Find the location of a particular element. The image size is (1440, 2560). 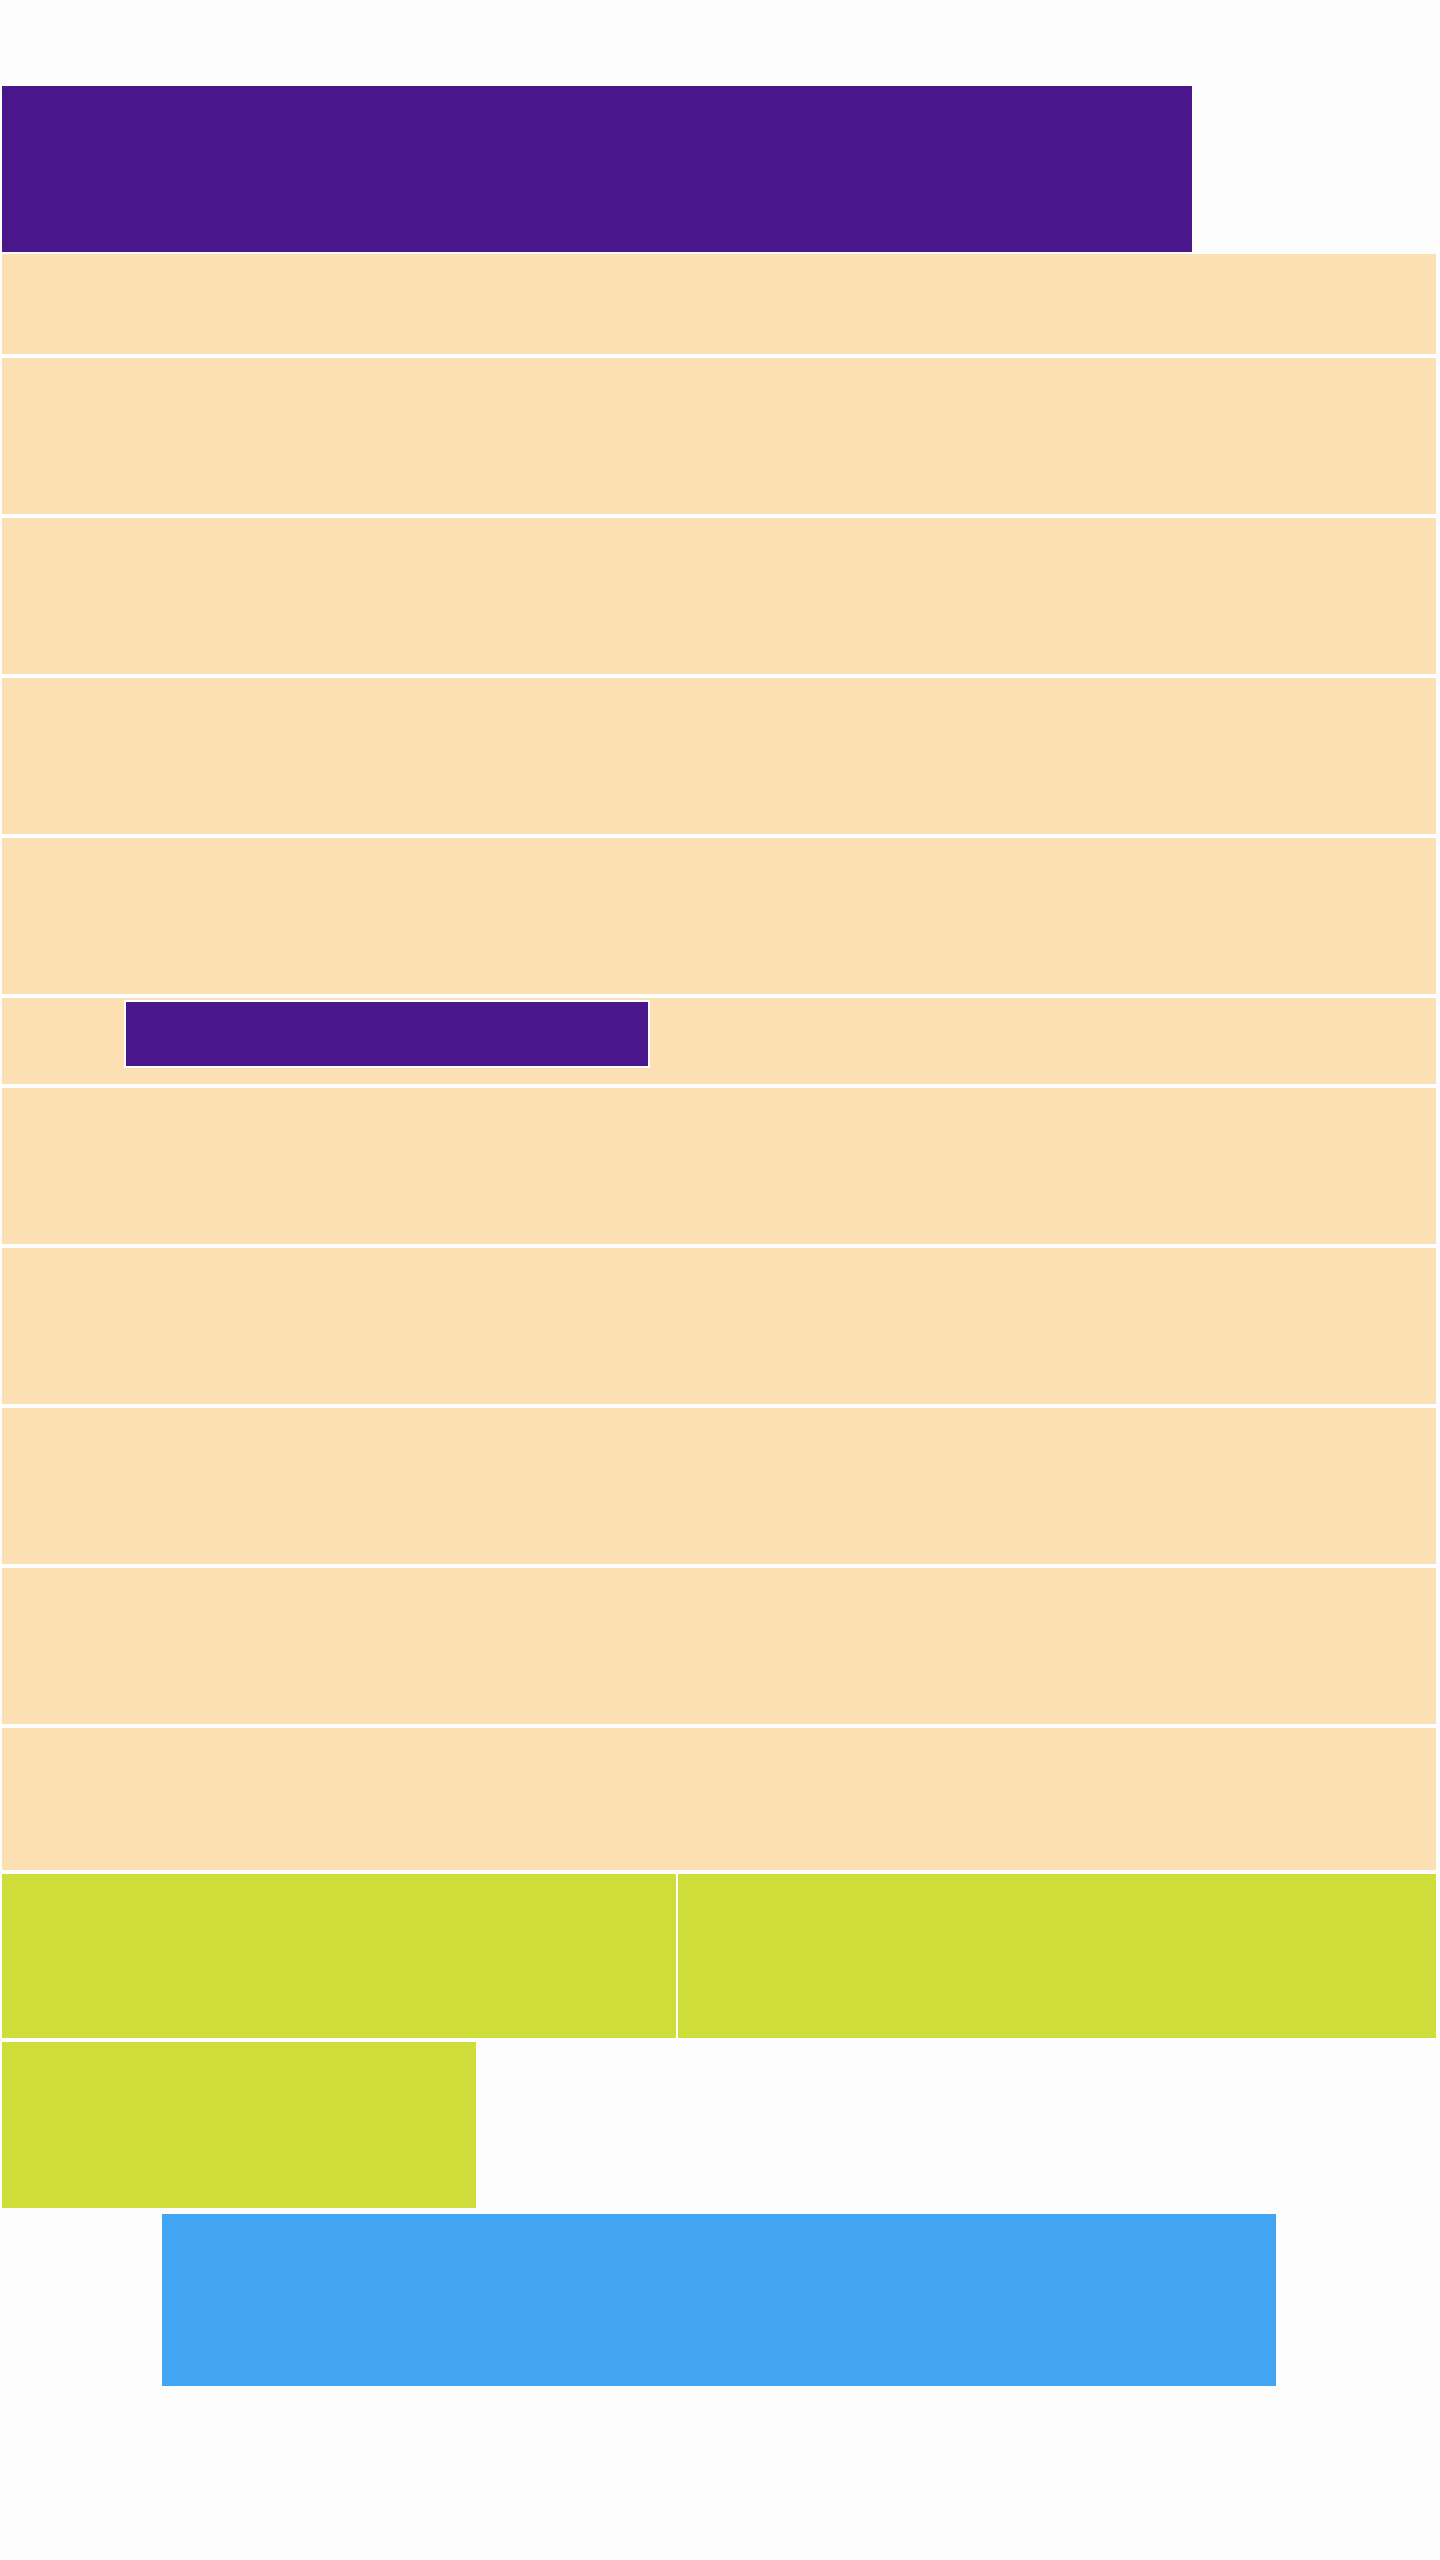

header-banner is located at coordinates (597, 169).